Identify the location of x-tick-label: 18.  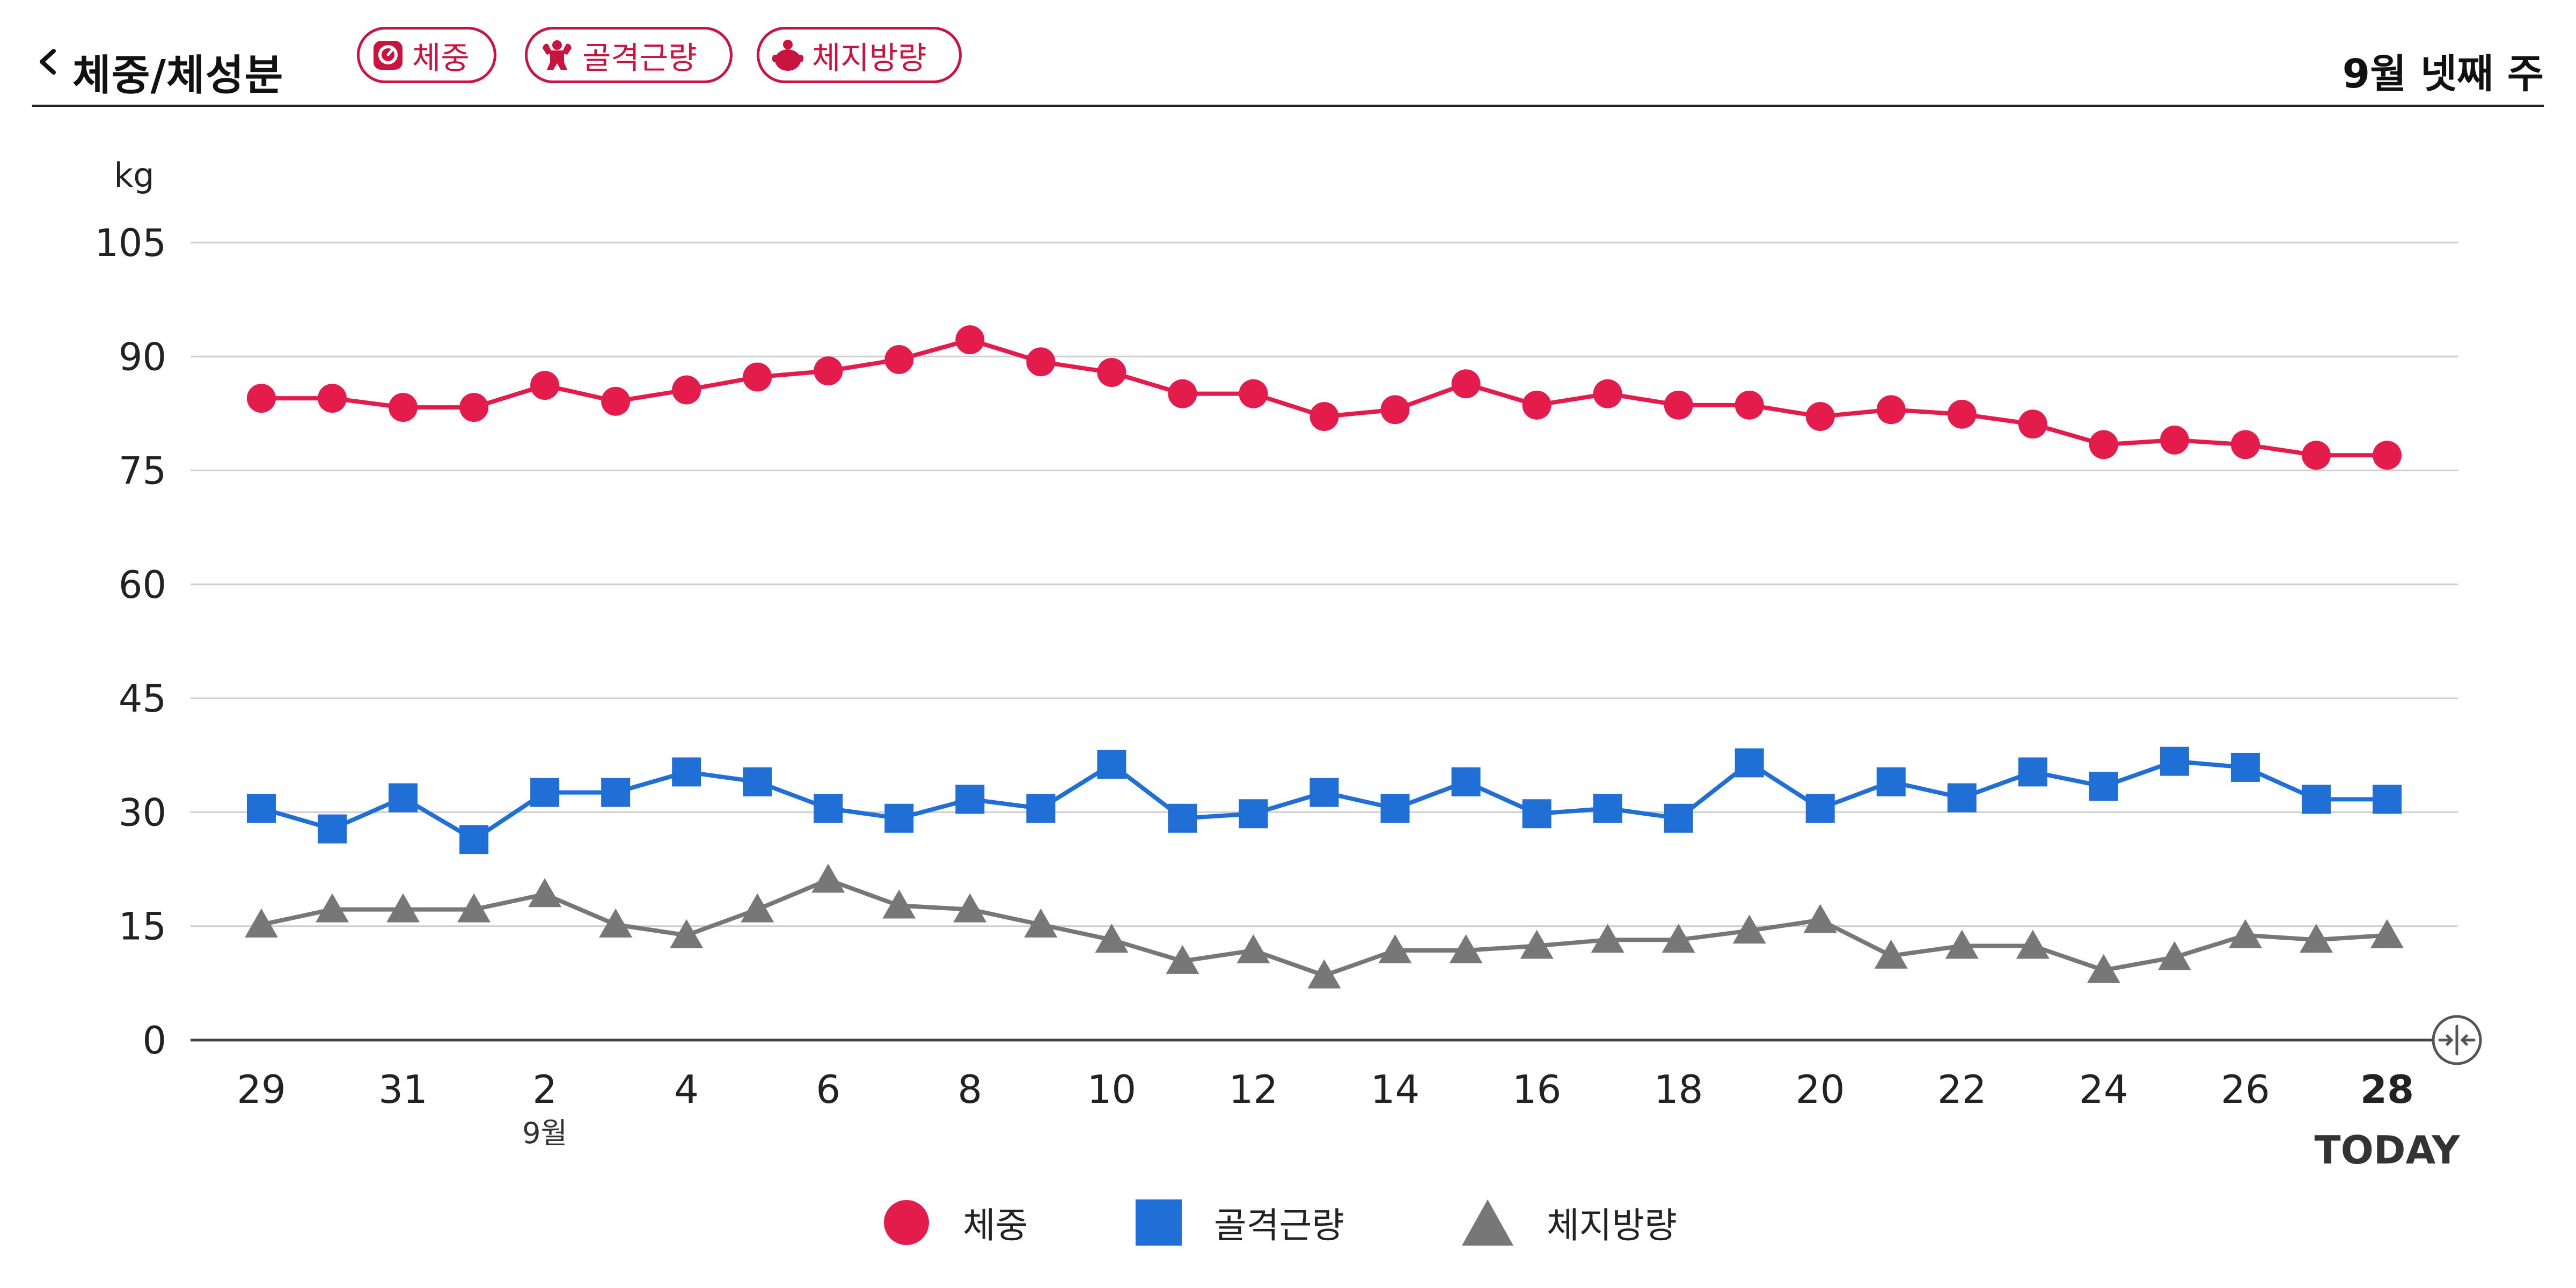
(1678, 1089).